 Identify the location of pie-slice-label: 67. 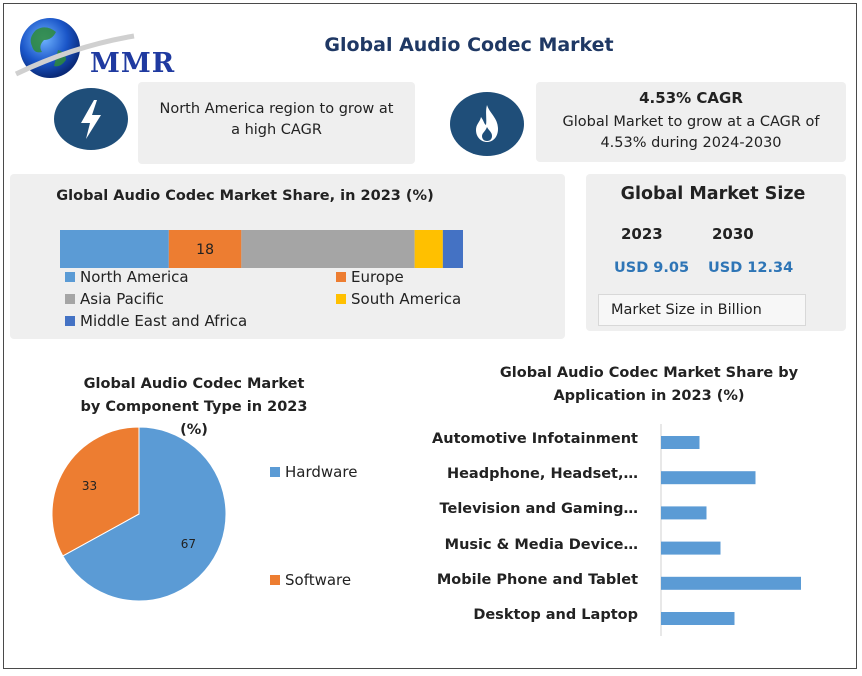
(188, 544).